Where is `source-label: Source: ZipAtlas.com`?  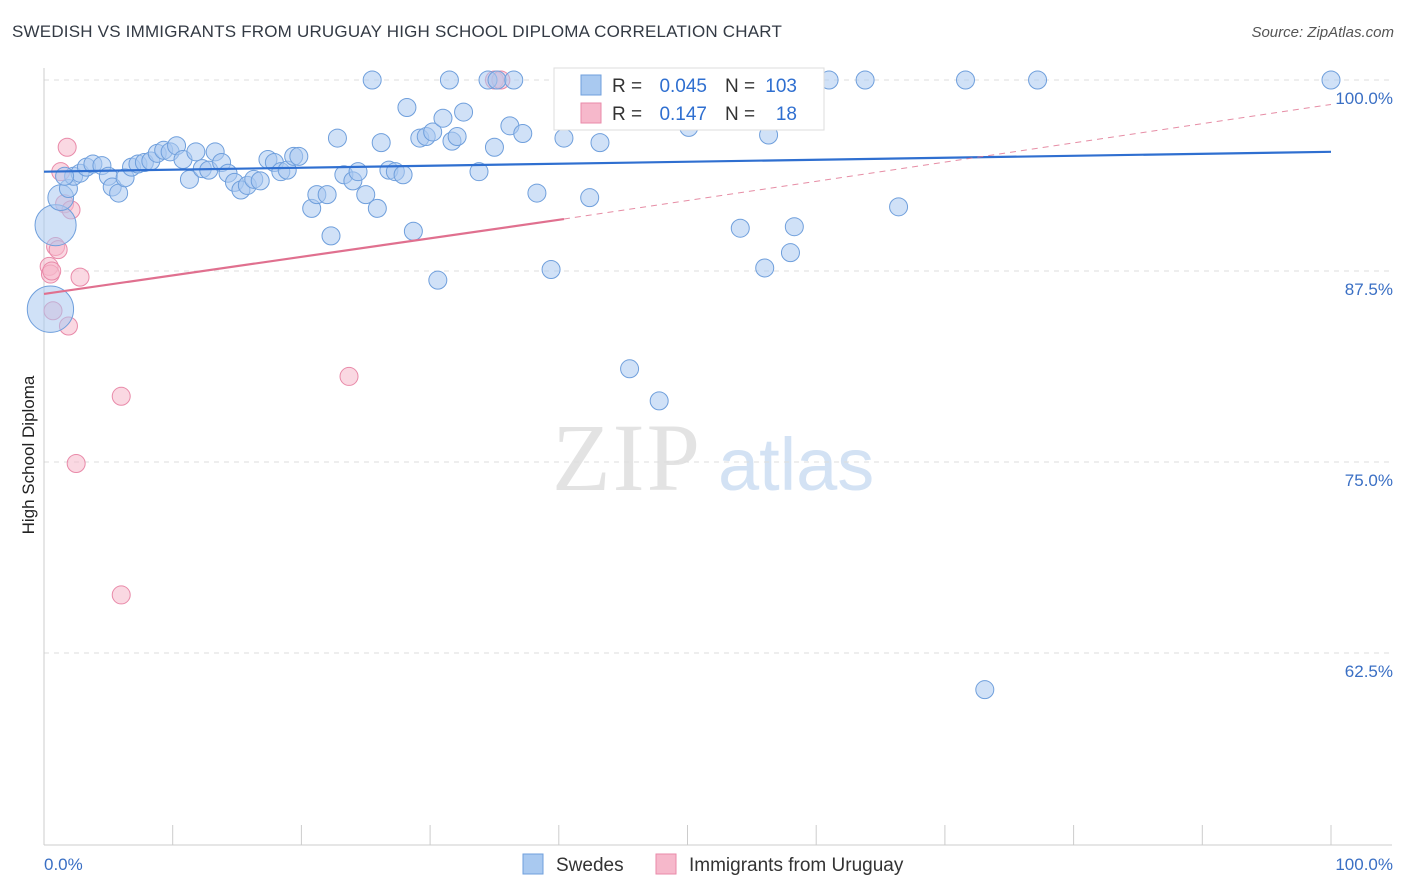 source-label: Source: ZipAtlas.com is located at coordinates (1322, 32).